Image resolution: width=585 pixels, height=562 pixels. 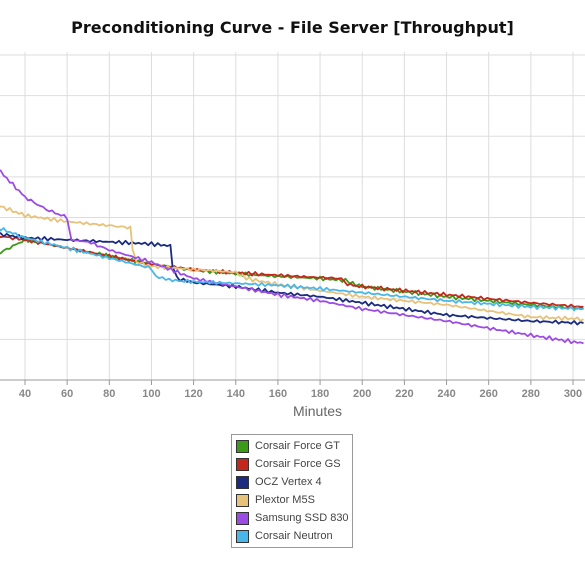 What do you see at coordinates (446, 394) in the screenshot?
I see `x-tick-label-240: 240` at bounding box center [446, 394].